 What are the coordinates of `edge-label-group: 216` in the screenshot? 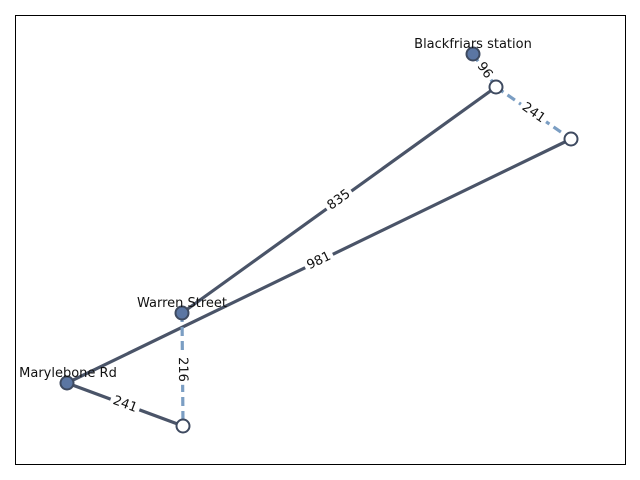 It's located at (182, 369).